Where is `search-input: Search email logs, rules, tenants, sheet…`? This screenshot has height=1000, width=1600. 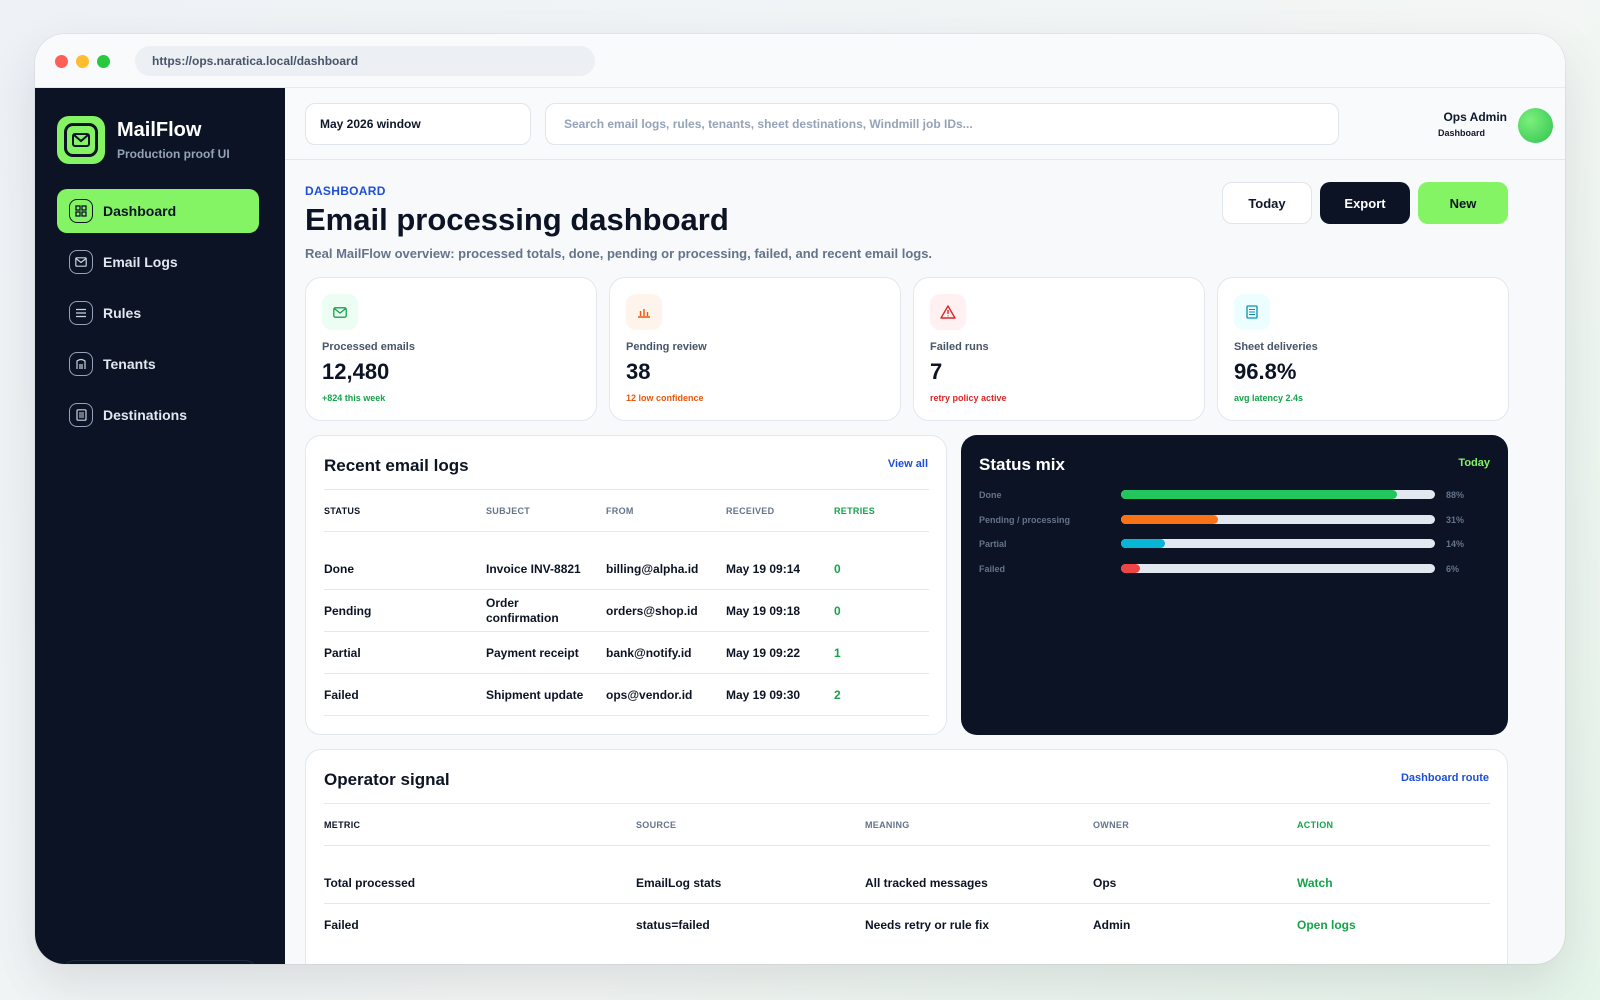
search-input: Search email logs, rules, tenants, sheet… is located at coordinates (942, 124).